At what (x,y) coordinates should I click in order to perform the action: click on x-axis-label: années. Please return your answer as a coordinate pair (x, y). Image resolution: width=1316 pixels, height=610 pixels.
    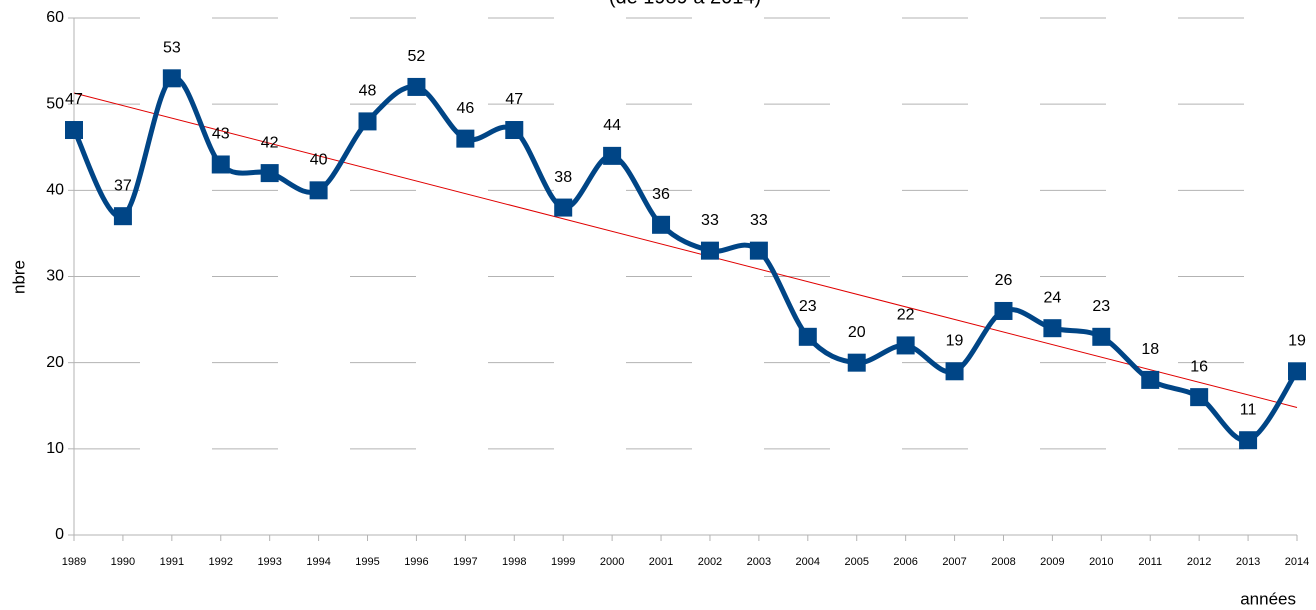
    Looking at the image, I should click on (1268, 598).